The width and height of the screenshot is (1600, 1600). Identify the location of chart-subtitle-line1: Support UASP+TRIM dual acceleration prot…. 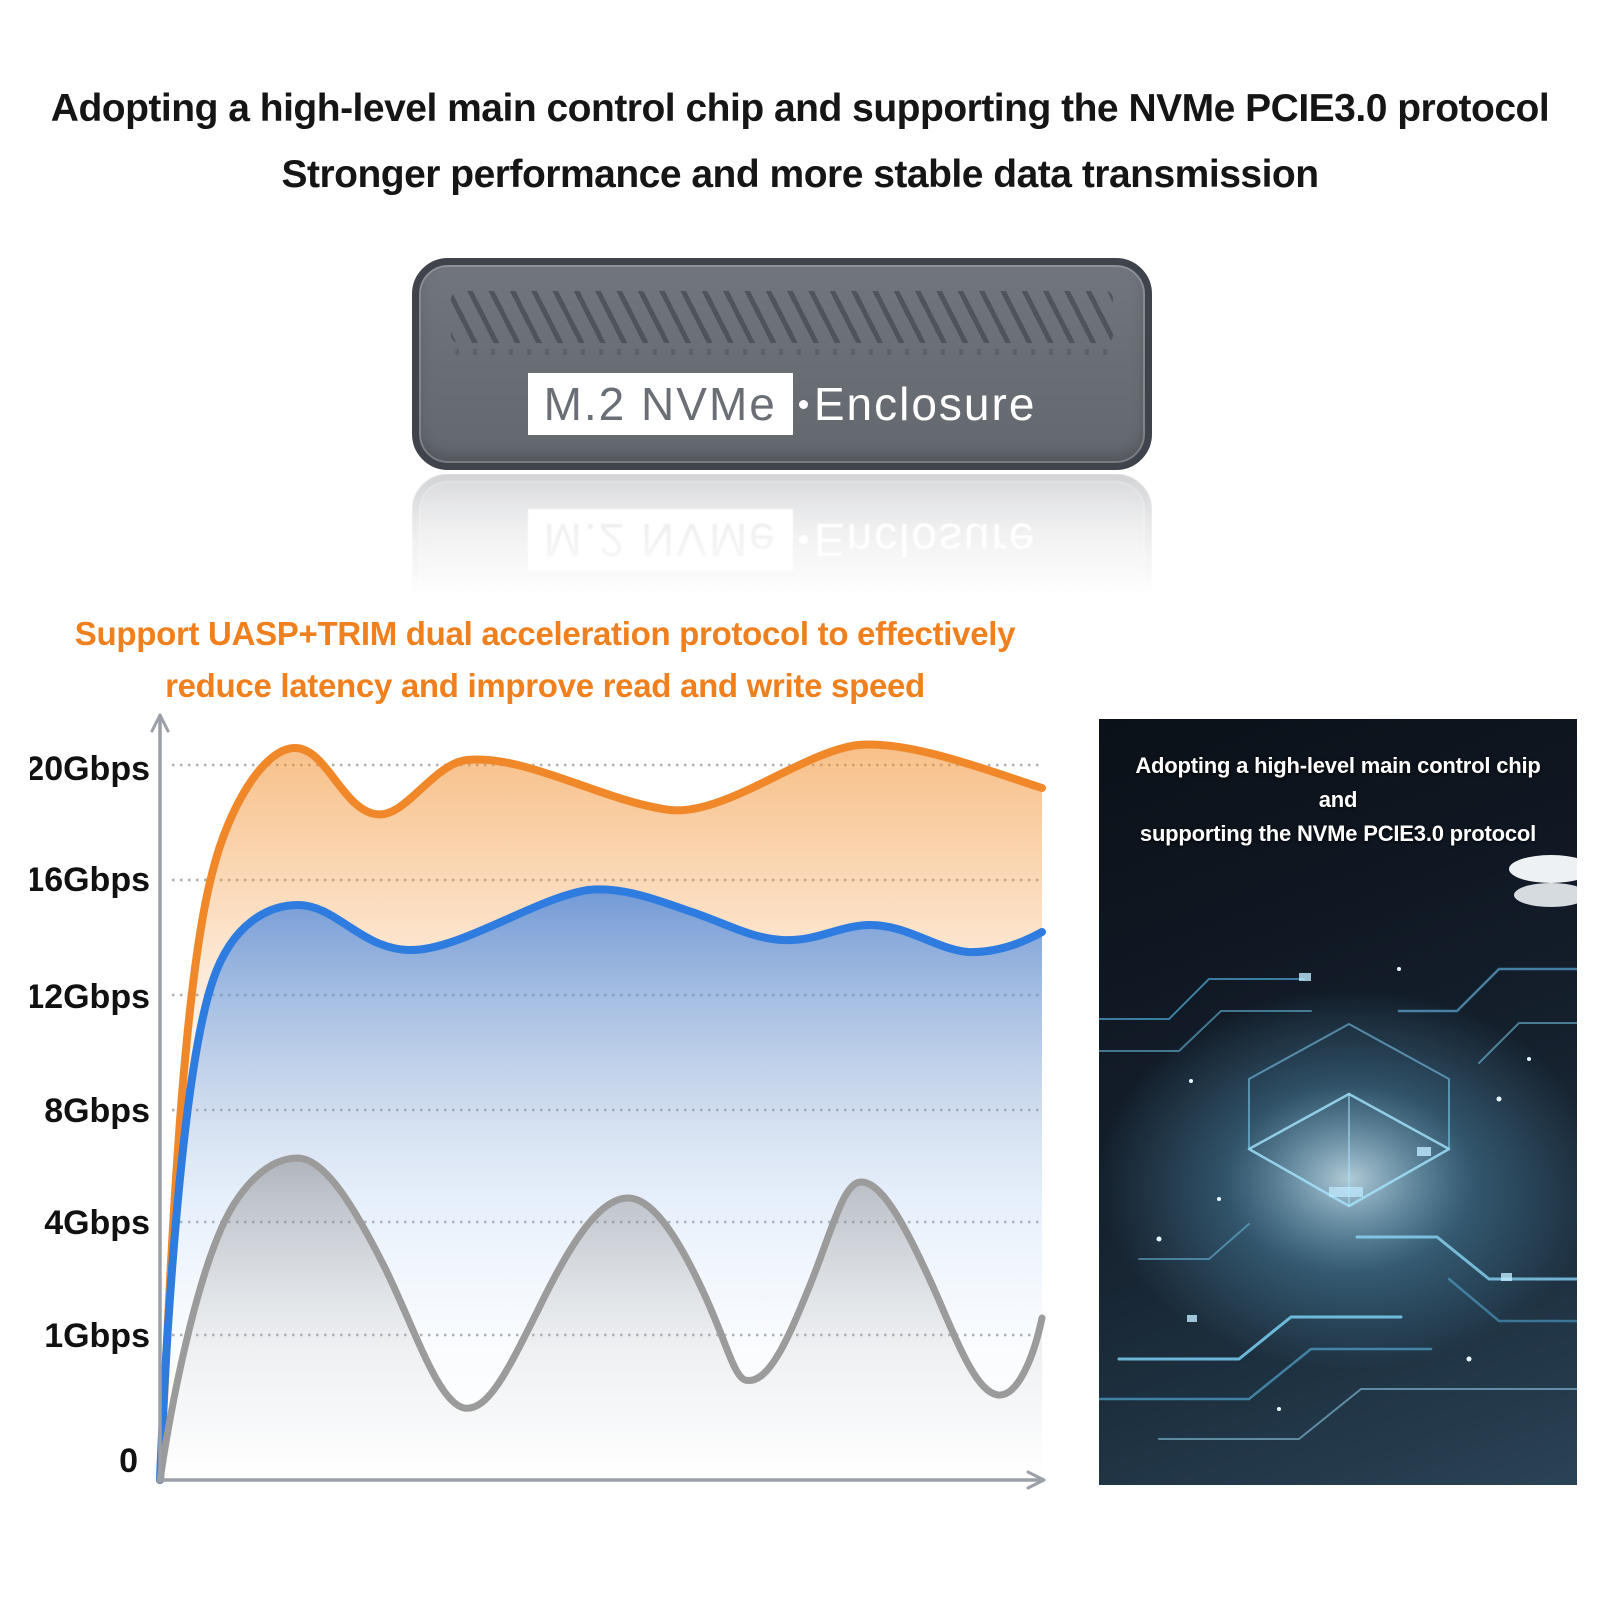
(545, 633).